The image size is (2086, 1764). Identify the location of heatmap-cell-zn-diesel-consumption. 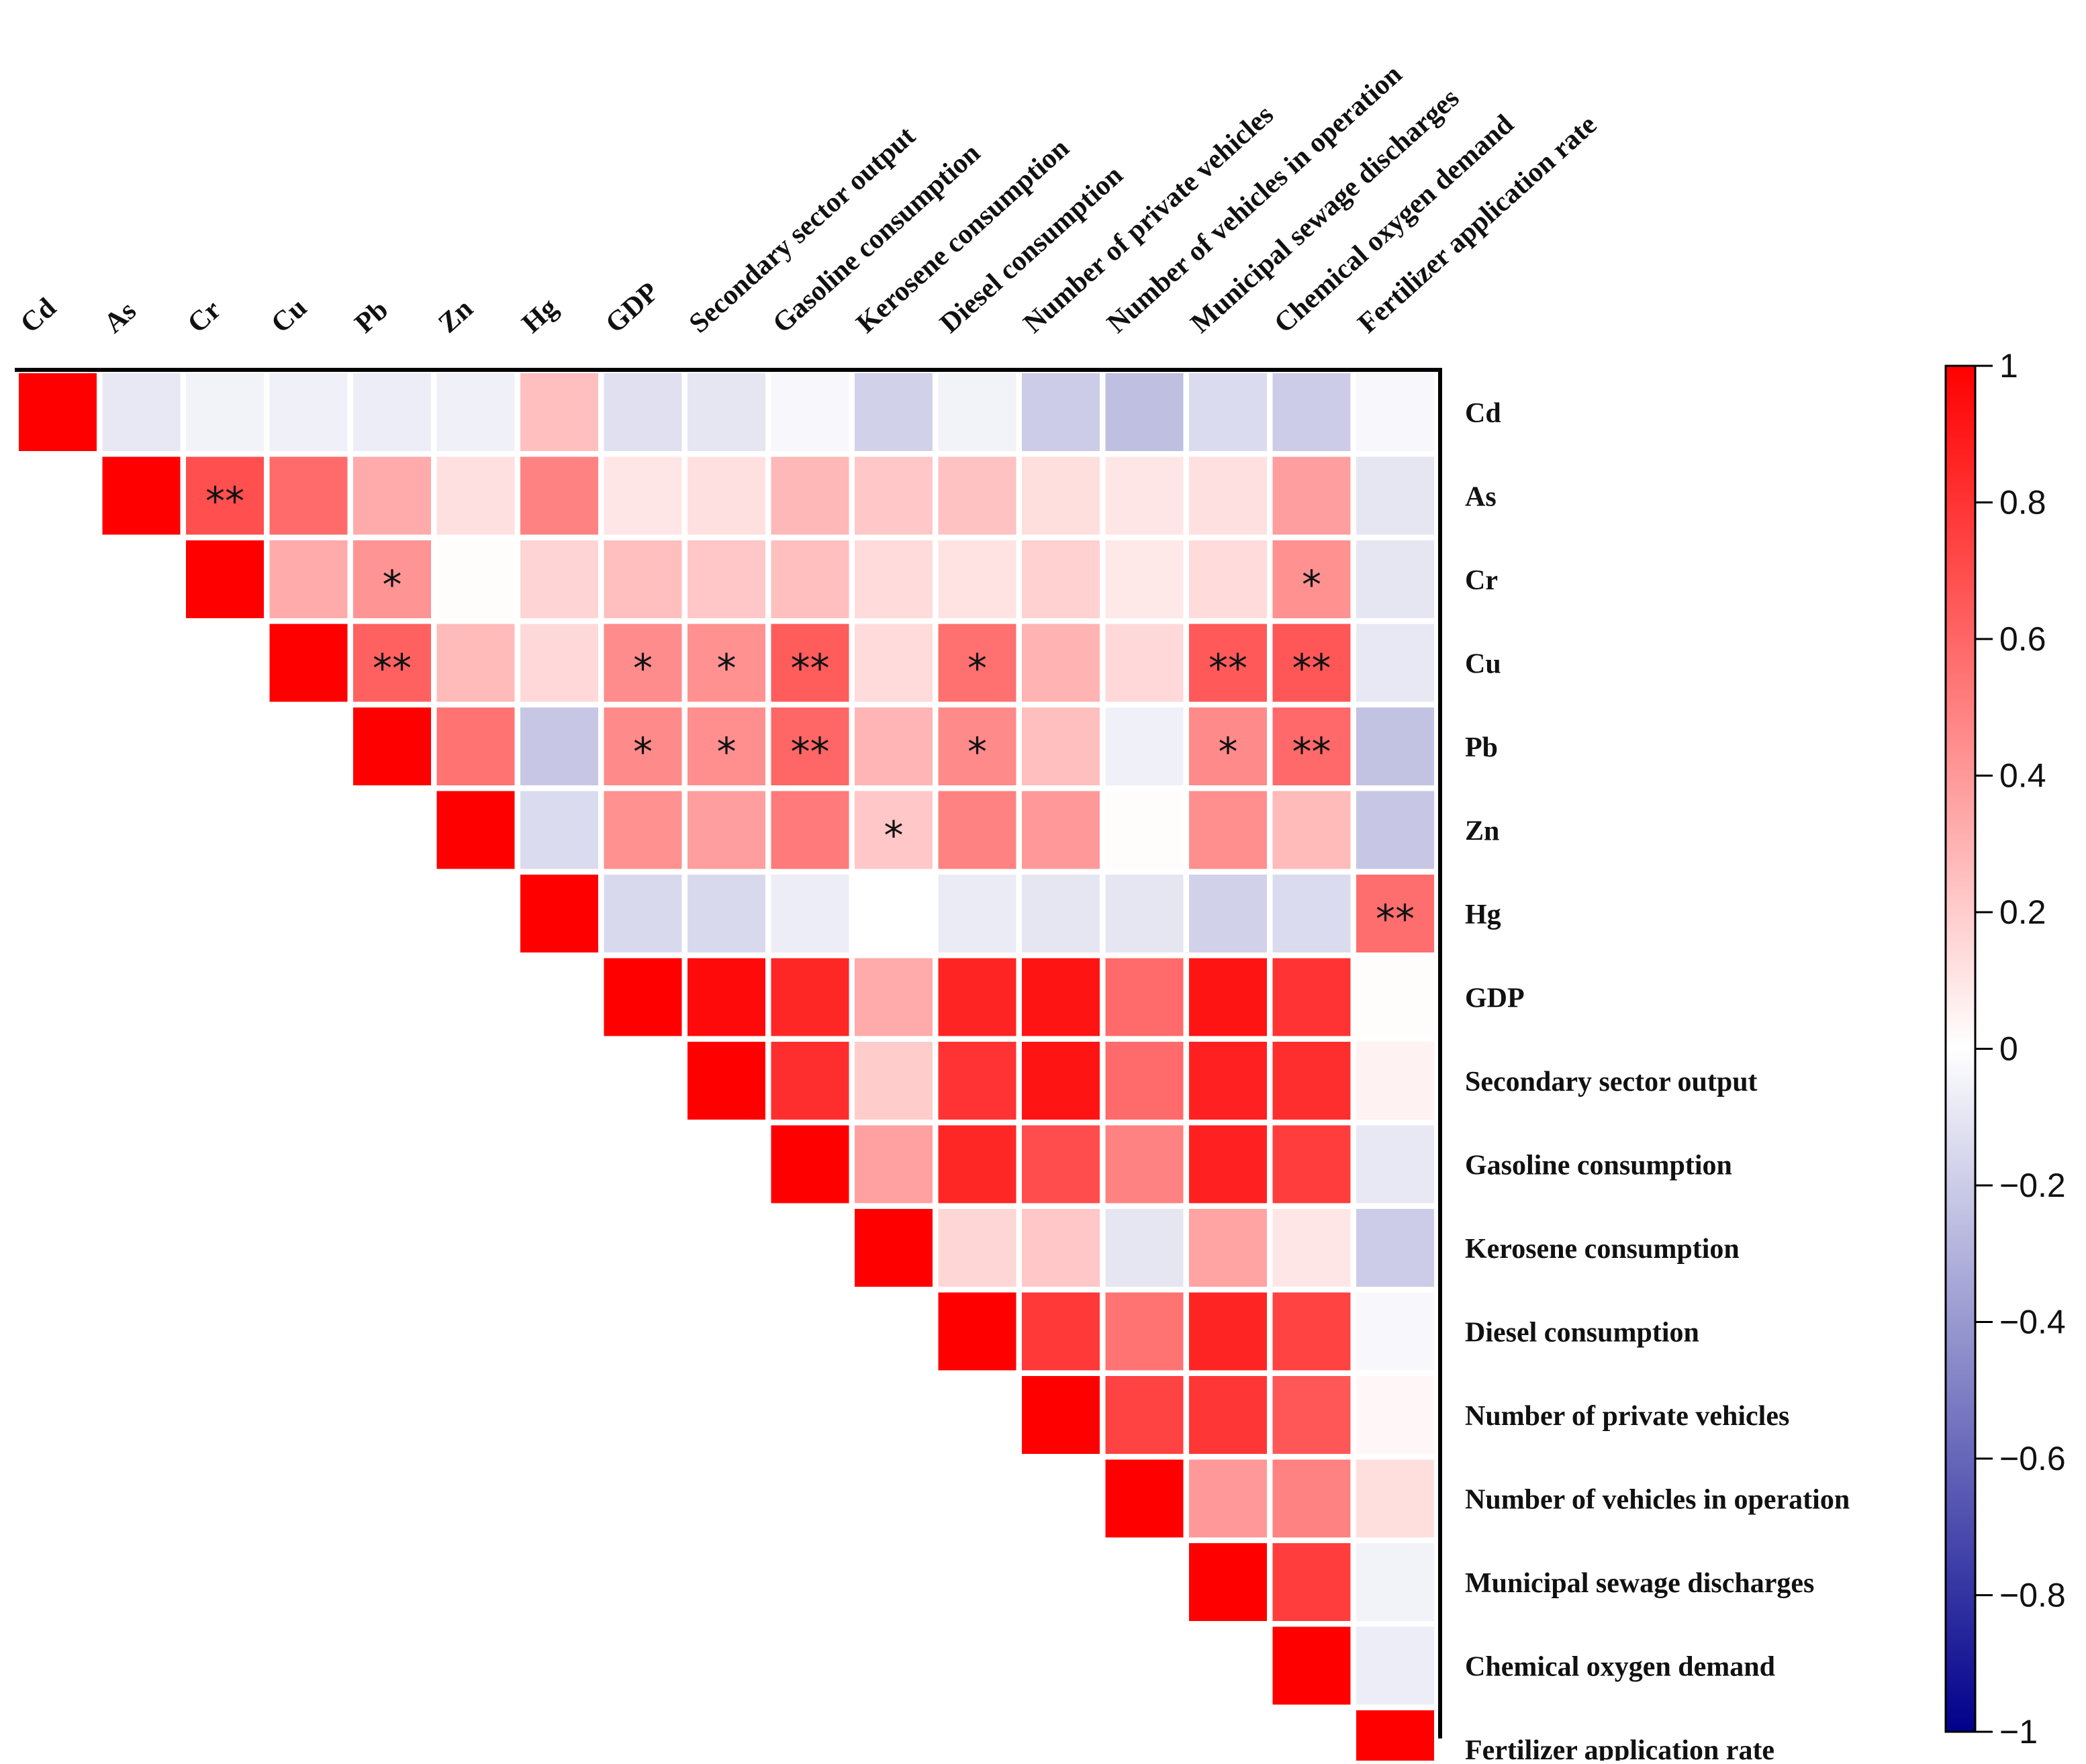
(977, 830).